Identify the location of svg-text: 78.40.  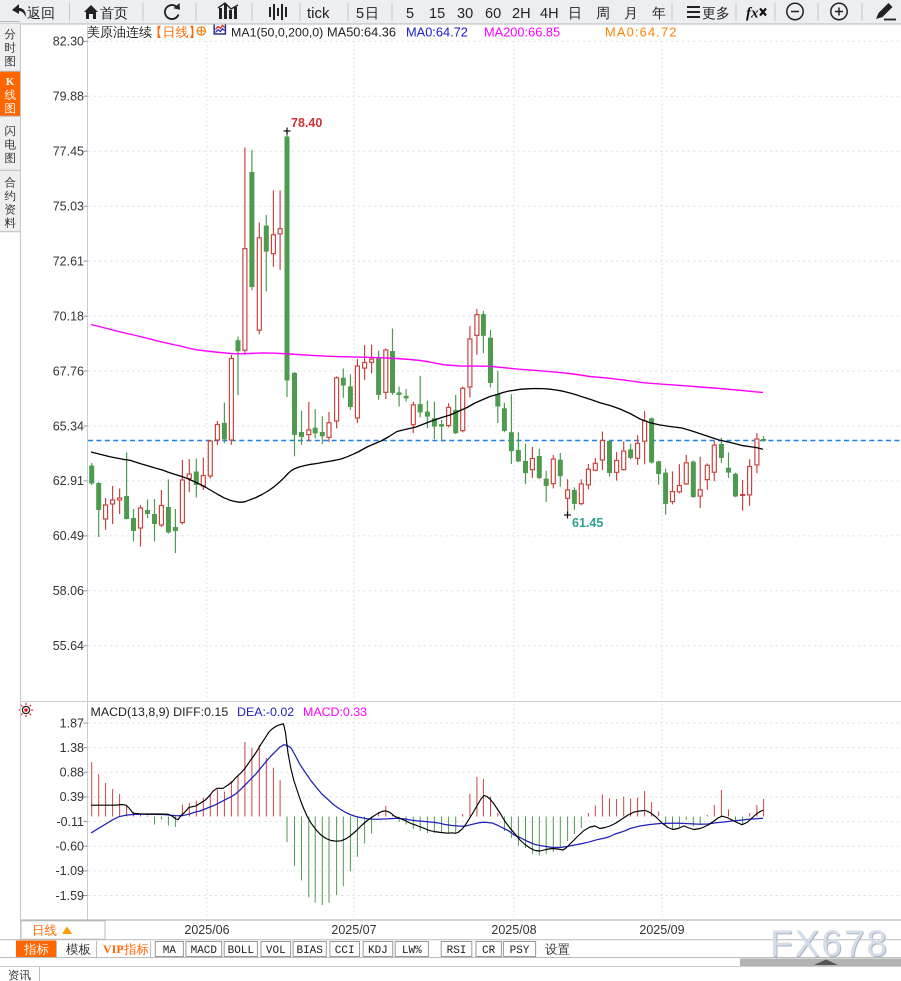
(306, 123).